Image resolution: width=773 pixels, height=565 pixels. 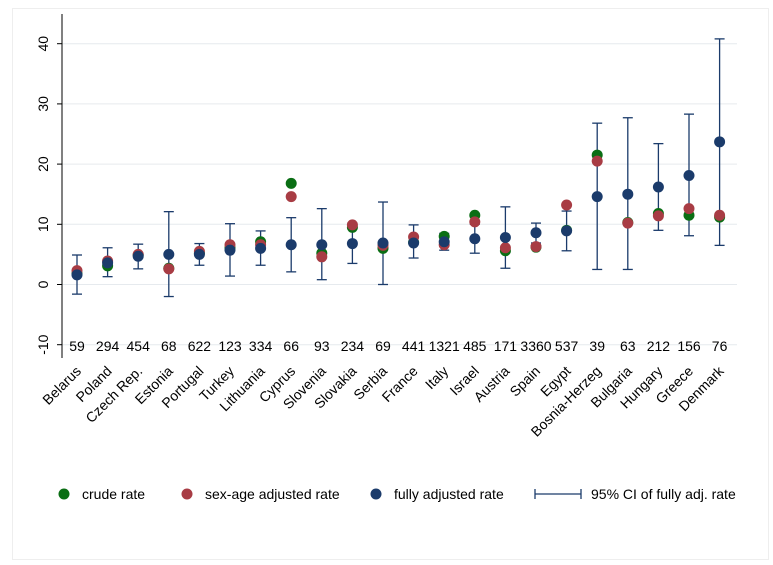 I want to click on y-tick-label: -10, so click(x=43, y=344).